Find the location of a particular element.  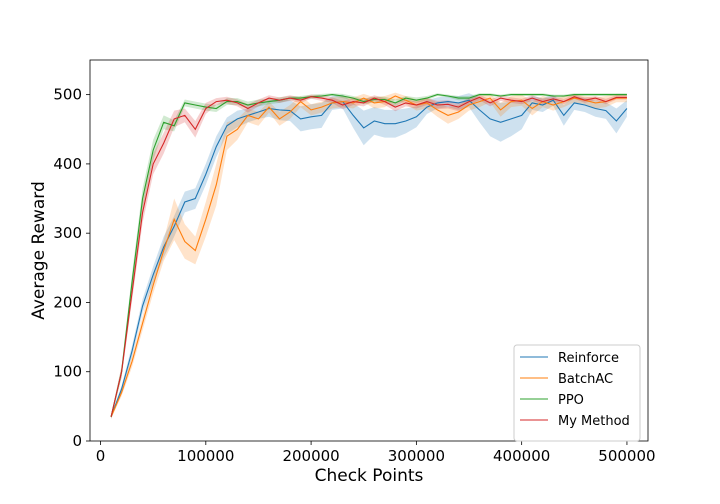

legend-label: Reinforce is located at coordinates (588, 358).